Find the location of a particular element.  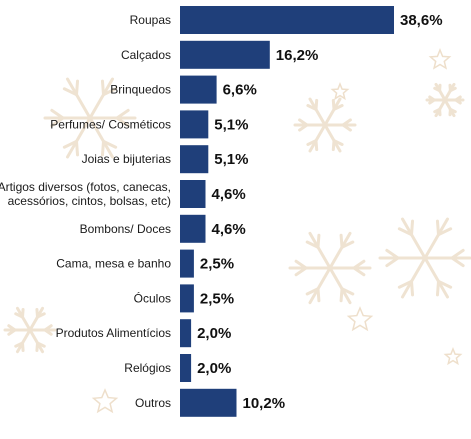

data-label: 16,2% is located at coordinates (297, 55).